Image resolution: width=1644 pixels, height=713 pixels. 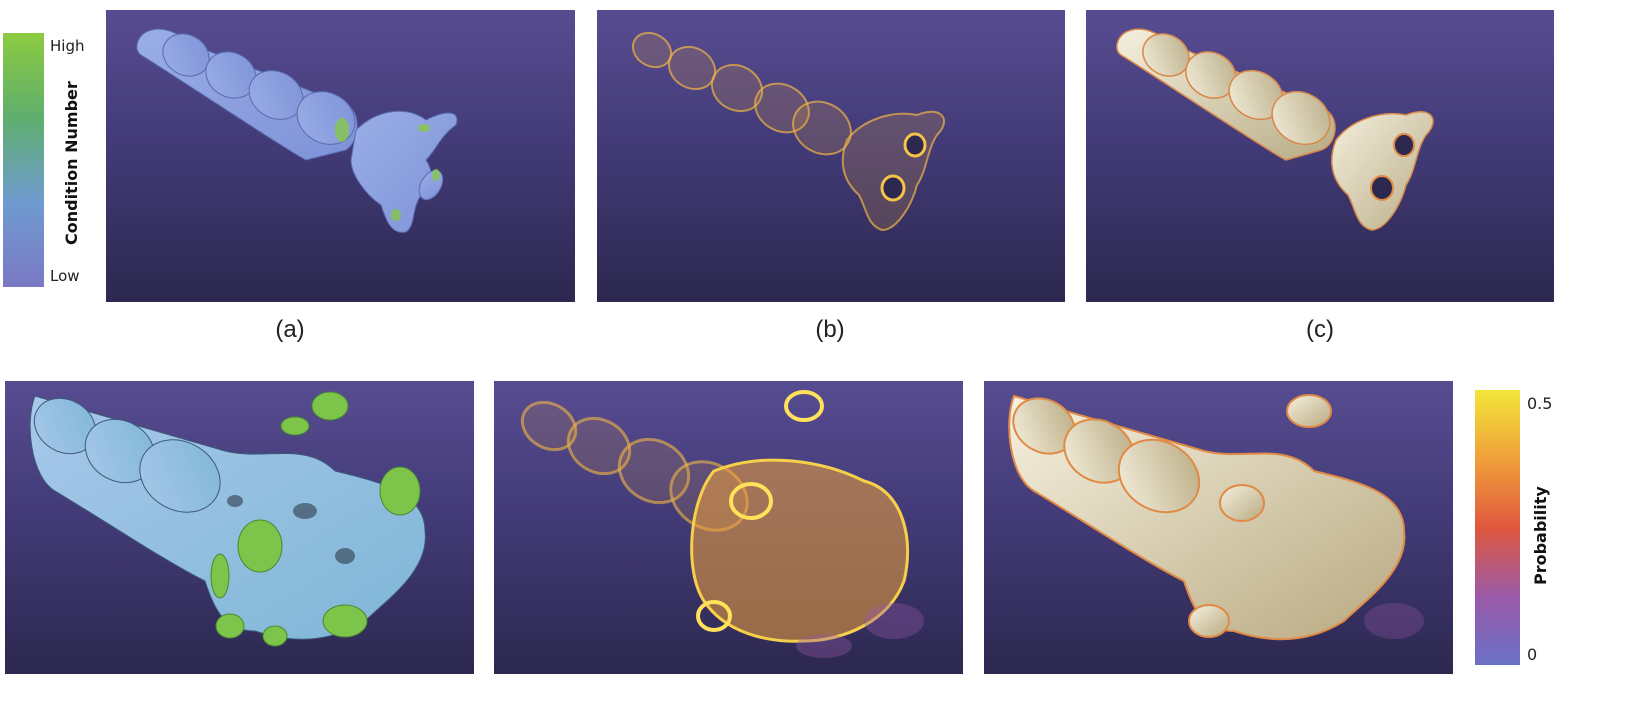 I want to click on panel-c, so click(x=1320, y=156).